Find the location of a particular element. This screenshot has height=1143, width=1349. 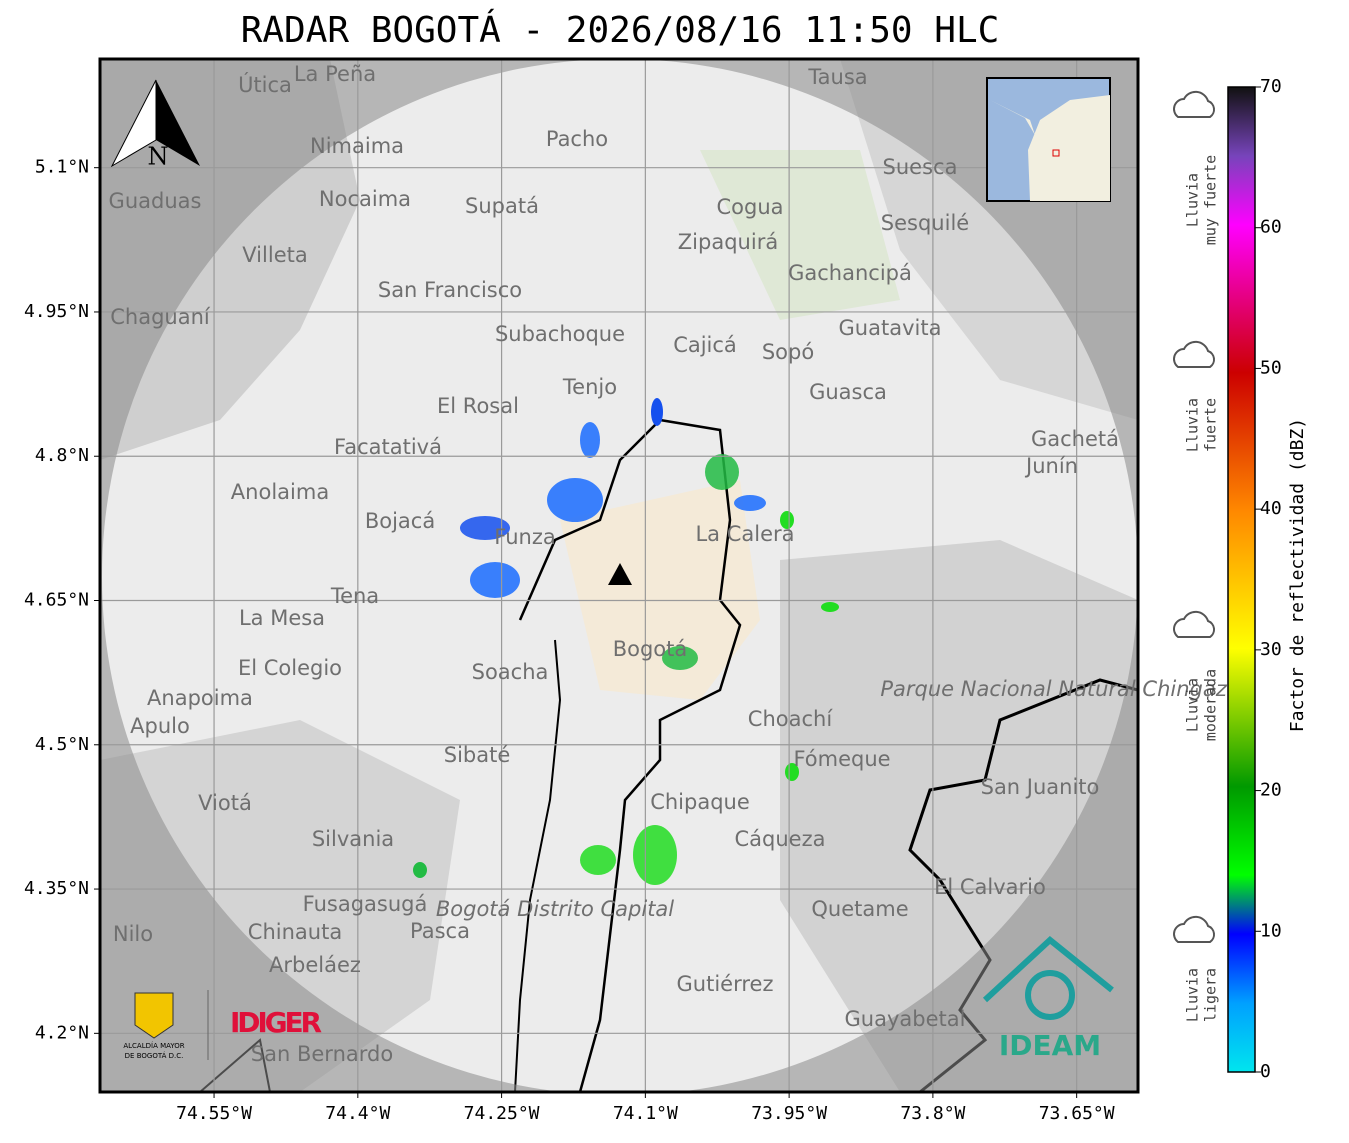

place-label: Facatativá is located at coordinates (388, 447).